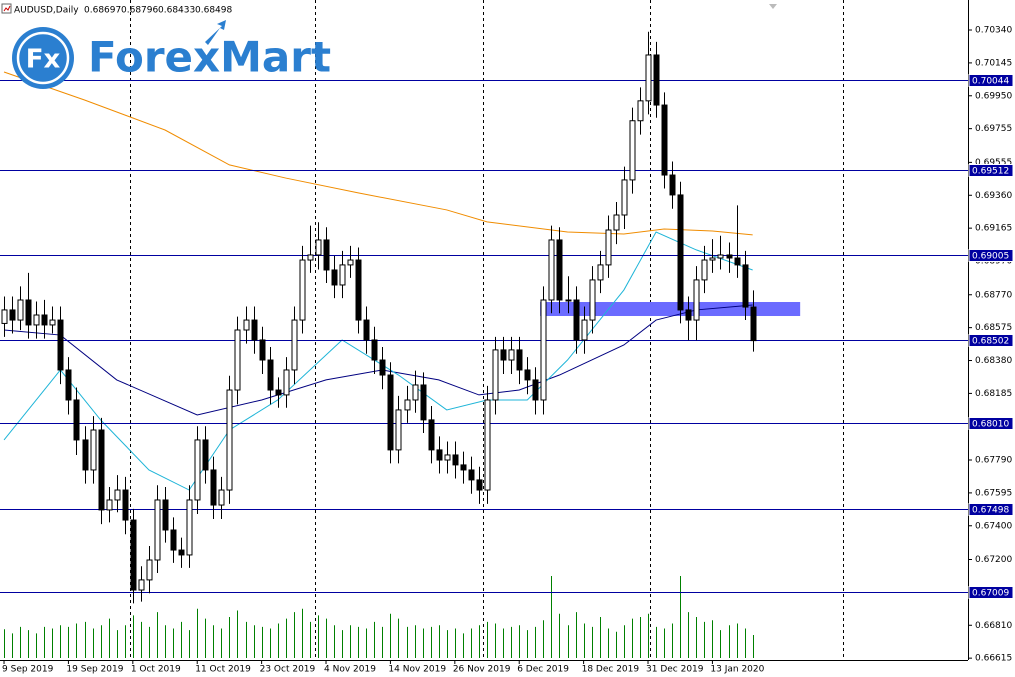 Image resolution: width=1015 pixels, height=677 pixels. What do you see at coordinates (993, 129) in the screenshot?
I see `y-tick-label: 0.69755` at bounding box center [993, 129].